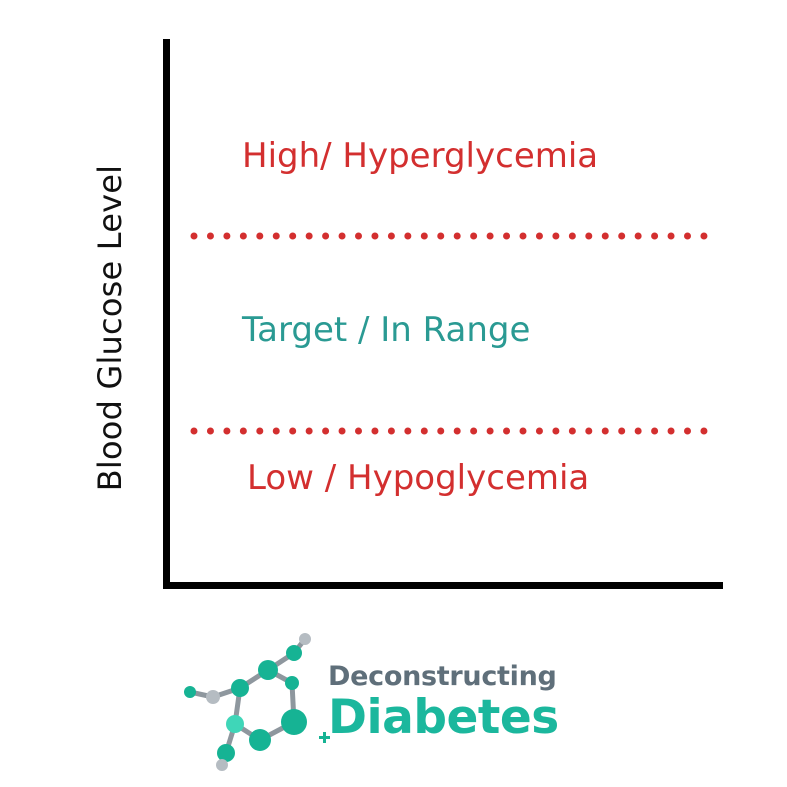 The width and height of the screenshot is (787, 787). What do you see at coordinates (443, 585) in the screenshot?
I see `x-axis-line` at bounding box center [443, 585].